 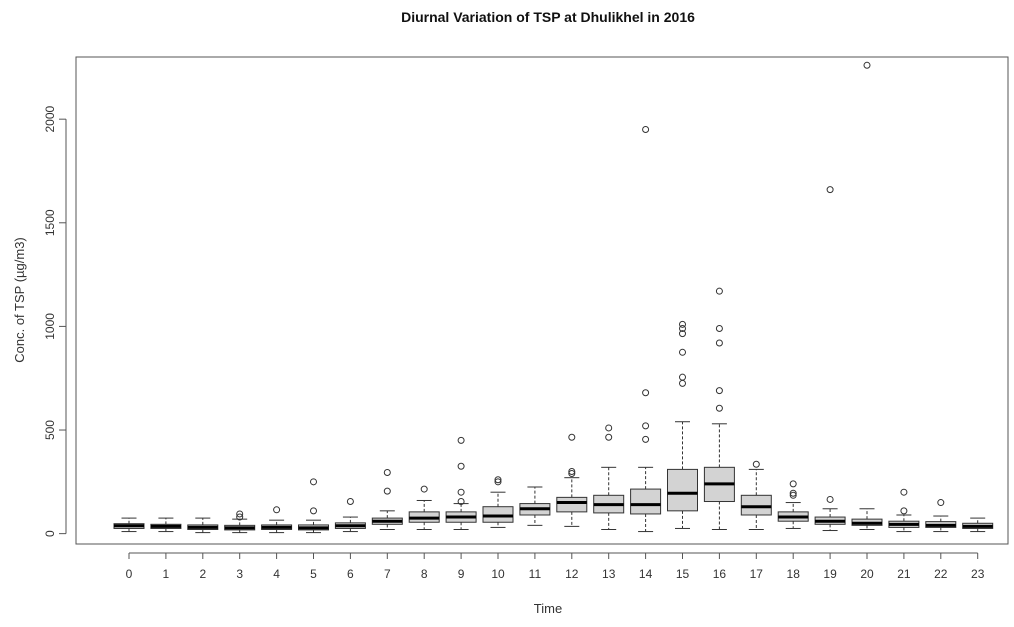 I want to click on x-tick-label: 12, so click(x=572, y=574).